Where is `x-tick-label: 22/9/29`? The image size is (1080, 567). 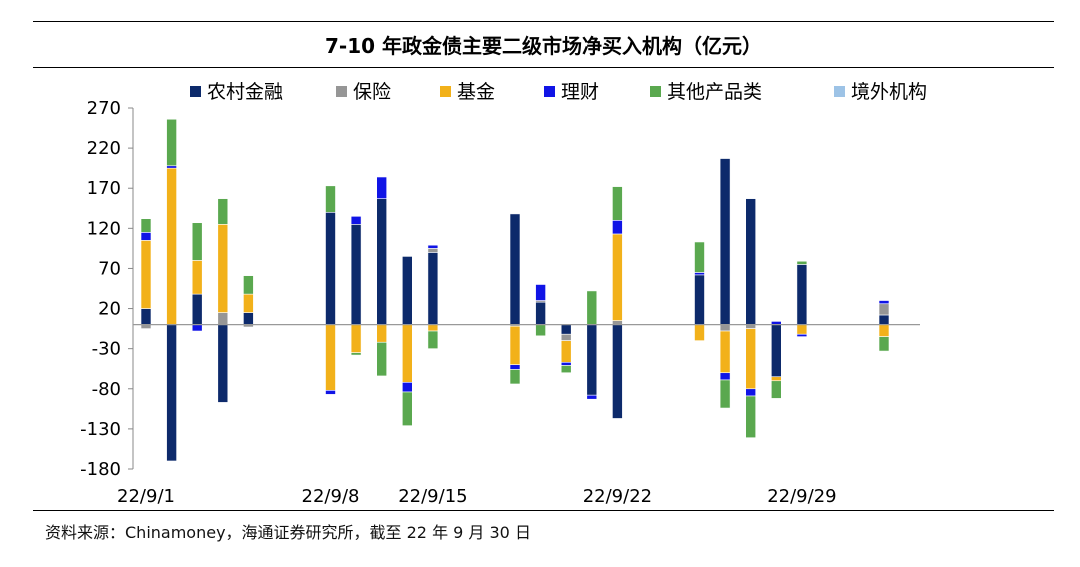 x-tick-label: 22/9/29 is located at coordinates (801, 496).